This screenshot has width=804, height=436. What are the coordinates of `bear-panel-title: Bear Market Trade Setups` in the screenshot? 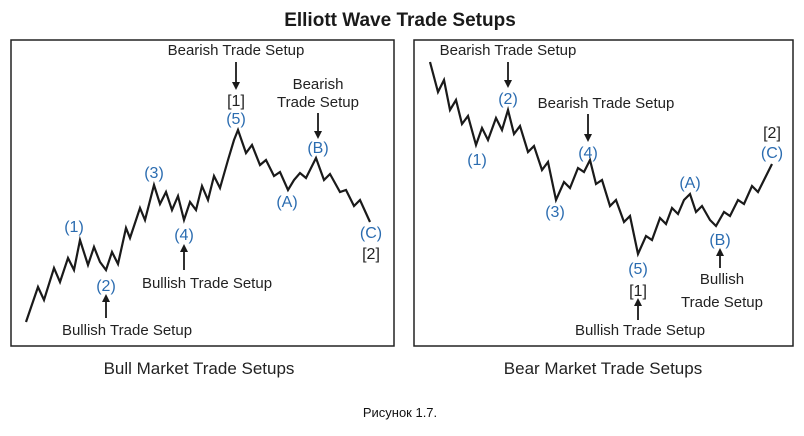 It's located at (603, 368).